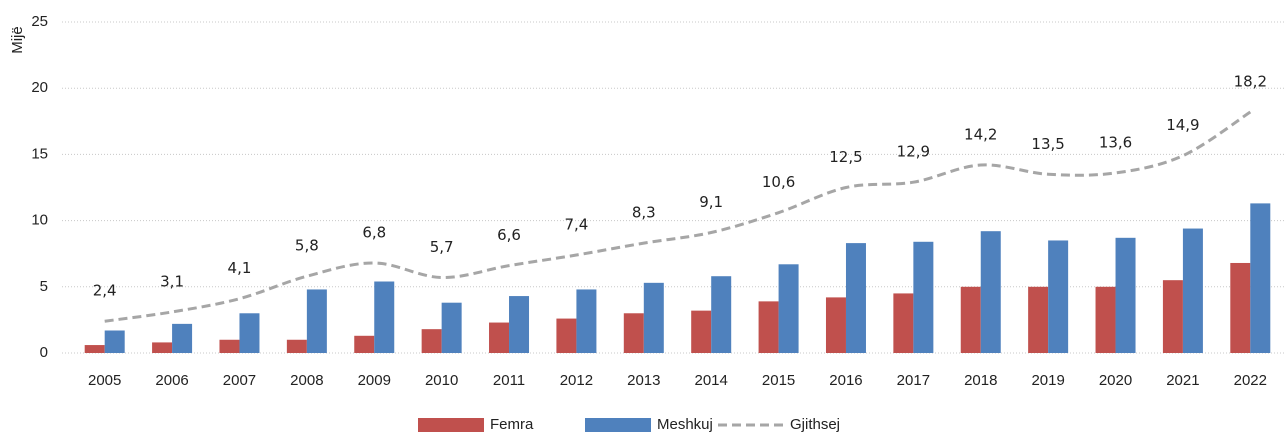 Image resolution: width=1286 pixels, height=444 pixels. What do you see at coordinates (171, 380) in the screenshot?
I see `x-tick-label: 2006` at bounding box center [171, 380].